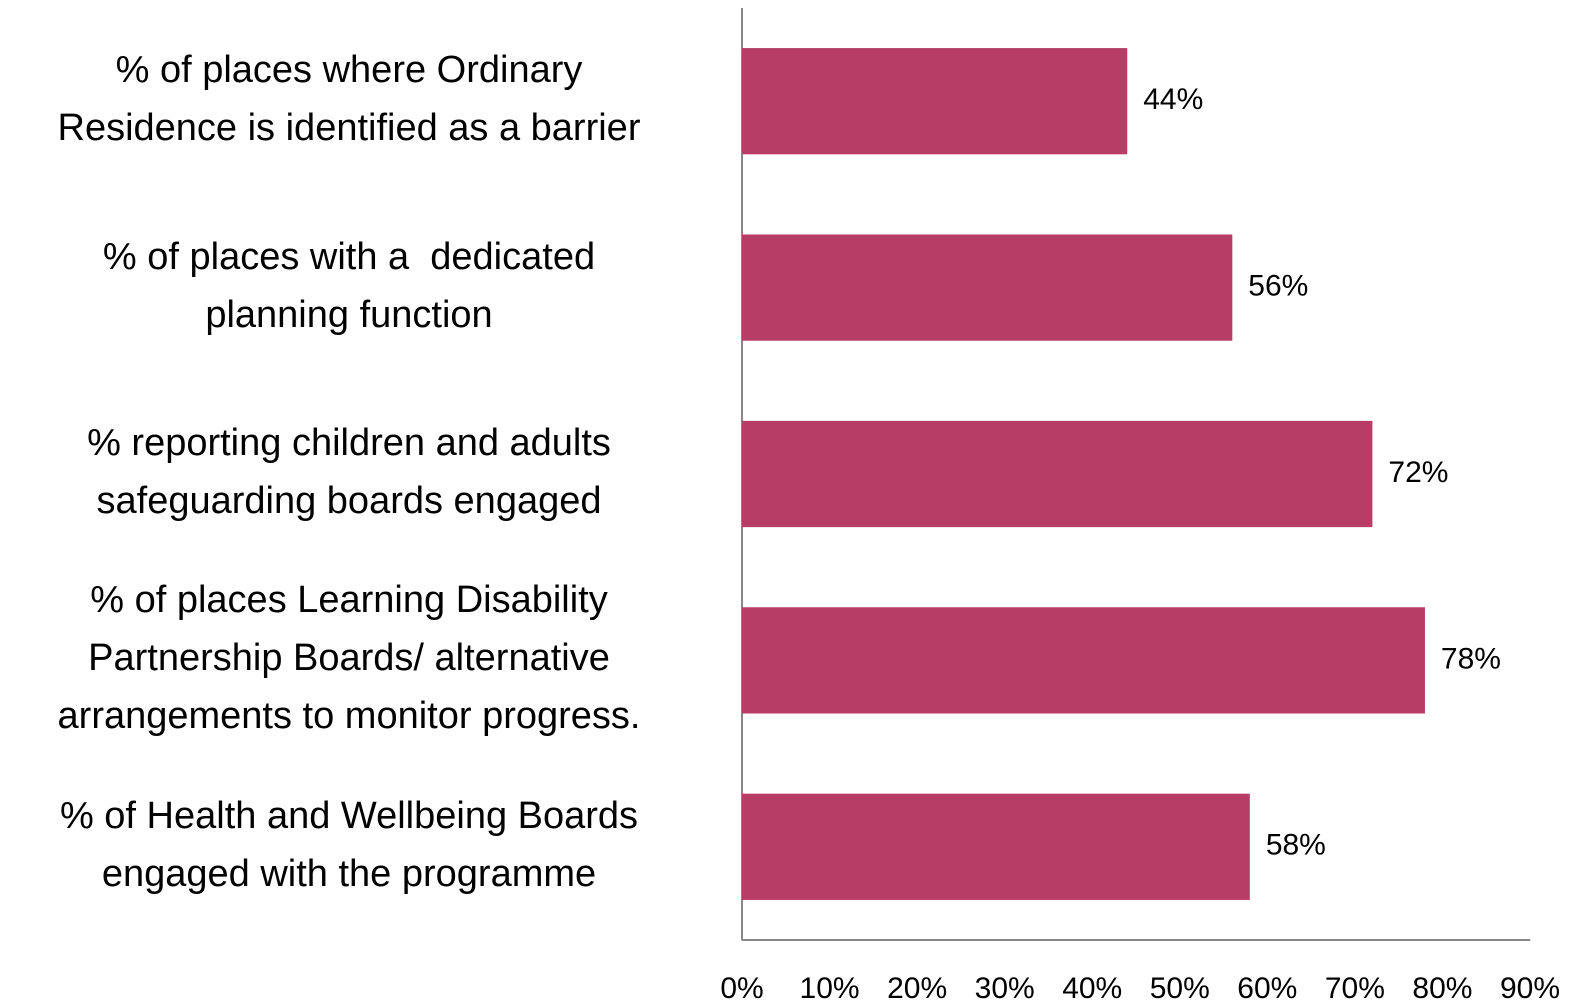  What do you see at coordinates (1442, 988) in the screenshot?
I see `x-tick-label: 80%` at bounding box center [1442, 988].